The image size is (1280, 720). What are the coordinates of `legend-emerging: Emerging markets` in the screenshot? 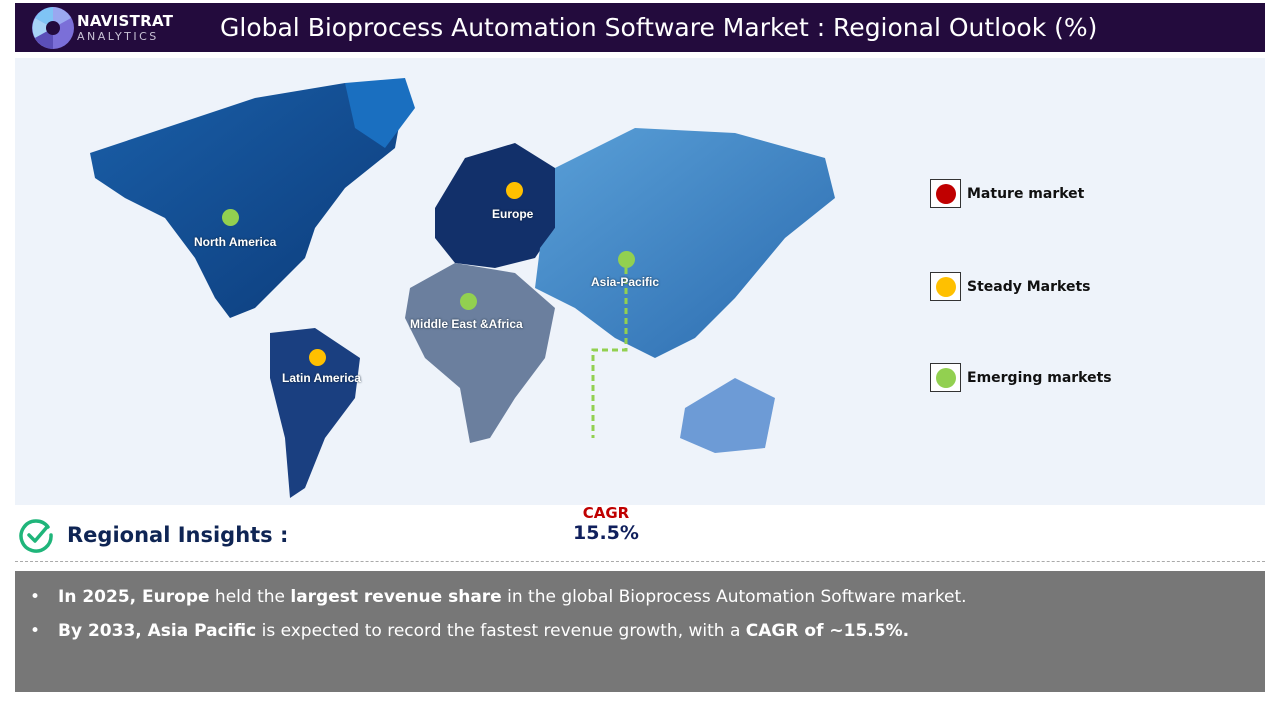 It's located at (1021, 377).